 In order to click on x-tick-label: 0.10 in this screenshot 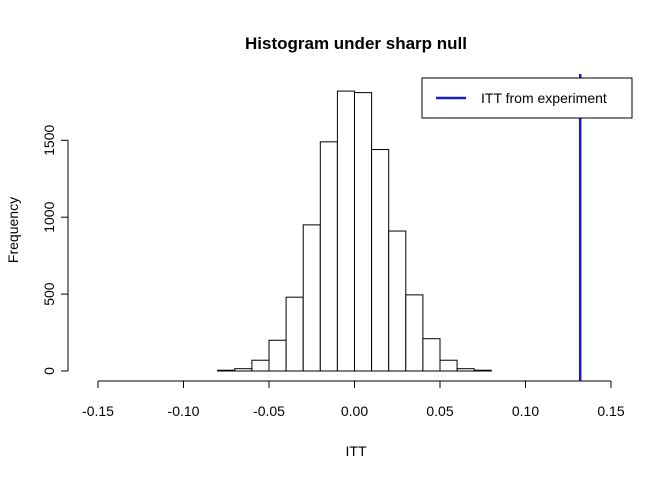, I will do `click(525, 411)`.